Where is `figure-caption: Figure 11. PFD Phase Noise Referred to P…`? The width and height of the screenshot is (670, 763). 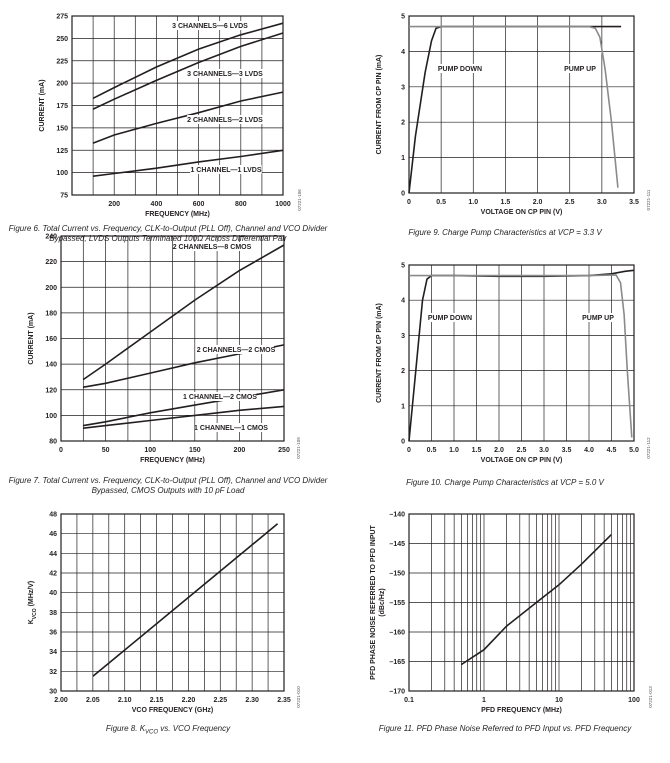
figure-caption: Figure 11. PFD Phase Noise Referred to P… is located at coordinates (505, 728).